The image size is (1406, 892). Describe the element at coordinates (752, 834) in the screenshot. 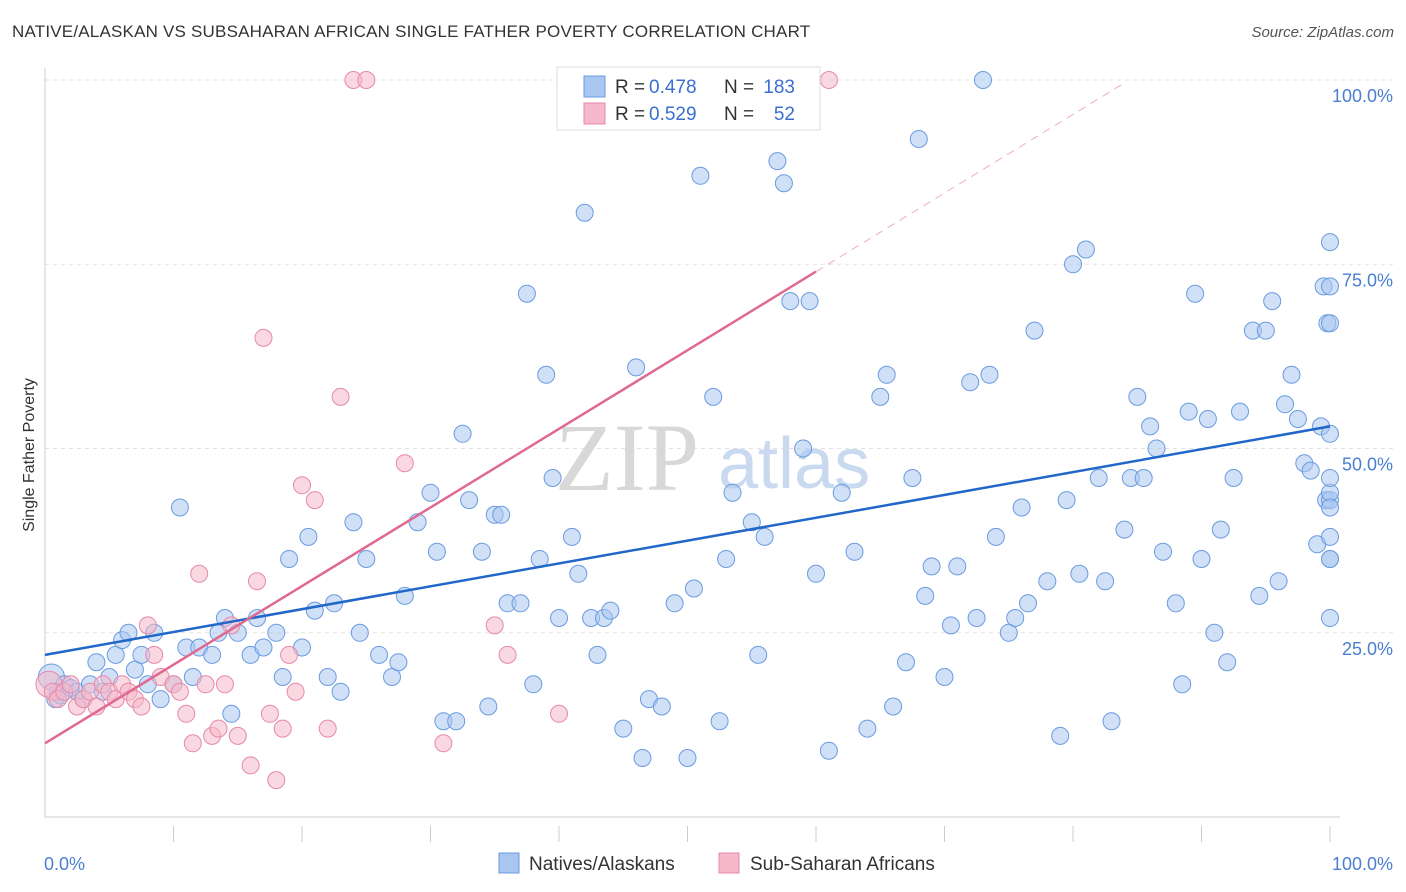

I see `x-ticks` at that location.